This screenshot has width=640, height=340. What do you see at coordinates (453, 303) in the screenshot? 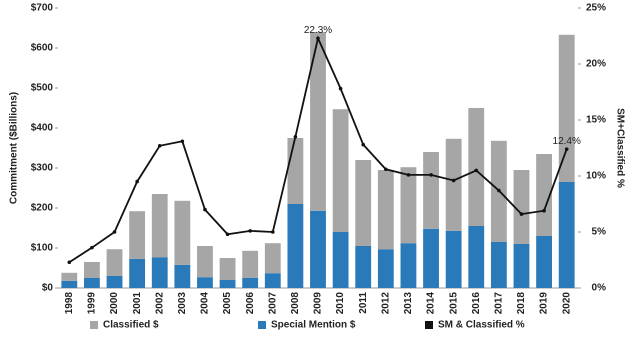
I see `x-tick-label: 2015` at bounding box center [453, 303].